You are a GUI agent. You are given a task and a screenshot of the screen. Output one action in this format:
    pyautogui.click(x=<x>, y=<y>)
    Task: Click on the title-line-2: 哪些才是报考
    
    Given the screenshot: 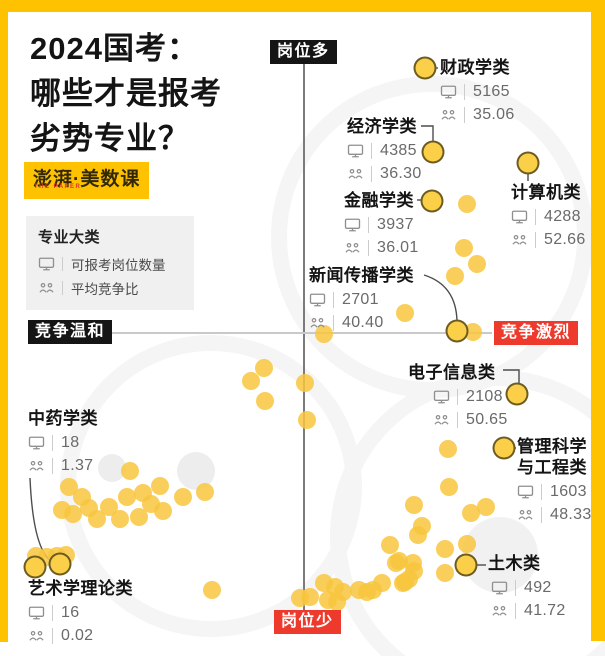 What is the action you would take?
    pyautogui.click(x=126, y=93)
    